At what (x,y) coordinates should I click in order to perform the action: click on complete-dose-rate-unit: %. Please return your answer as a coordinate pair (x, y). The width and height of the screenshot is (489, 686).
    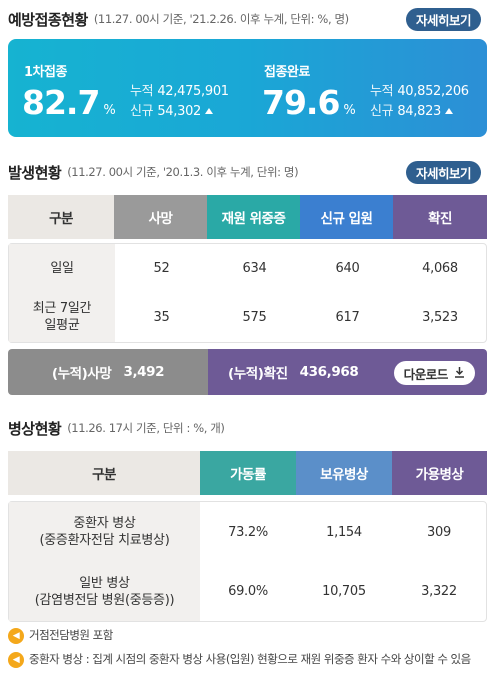
    Looking at the image, I should click on (349, 110).